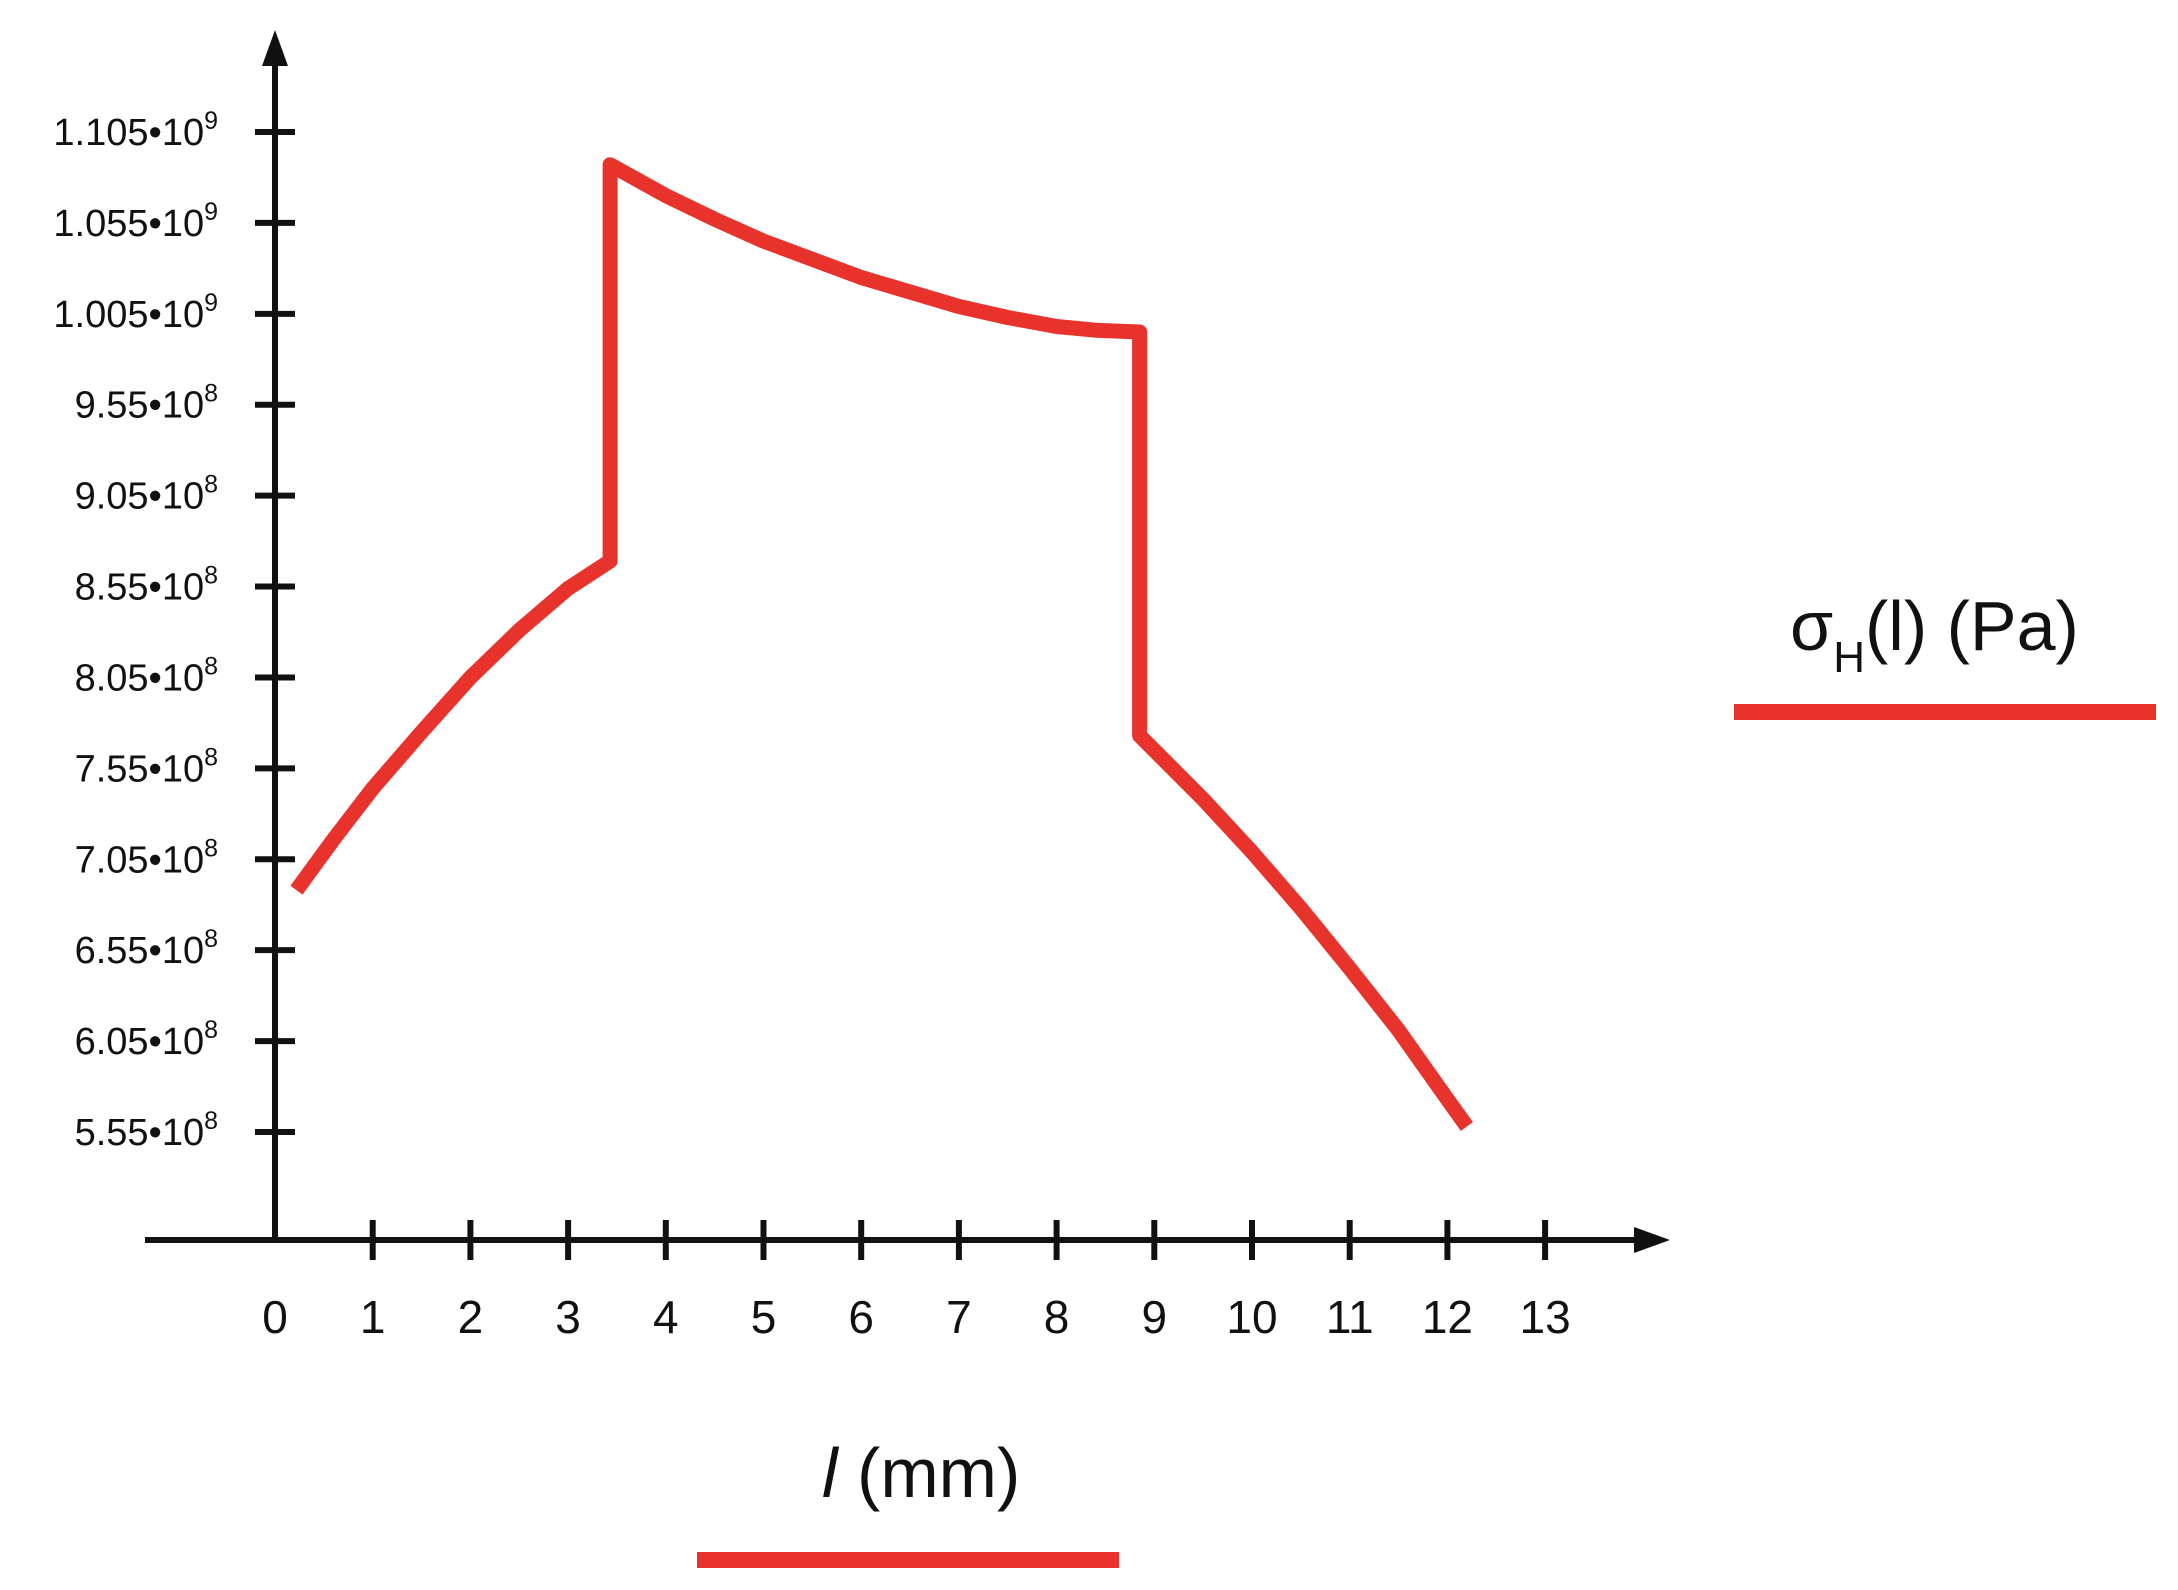 The width and height of the screenshot is (2178, 1590). I want to click on svg-text: σH(l) (Pa), so click(1934, 634).